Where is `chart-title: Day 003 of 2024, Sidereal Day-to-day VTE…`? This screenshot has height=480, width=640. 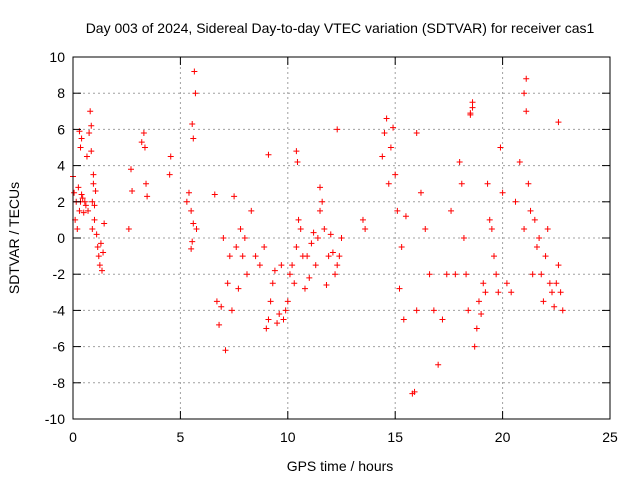
chart-title: Day 003 of 2024, Sidereal Day-to-day VTE… is located at coordinates (340, 28).